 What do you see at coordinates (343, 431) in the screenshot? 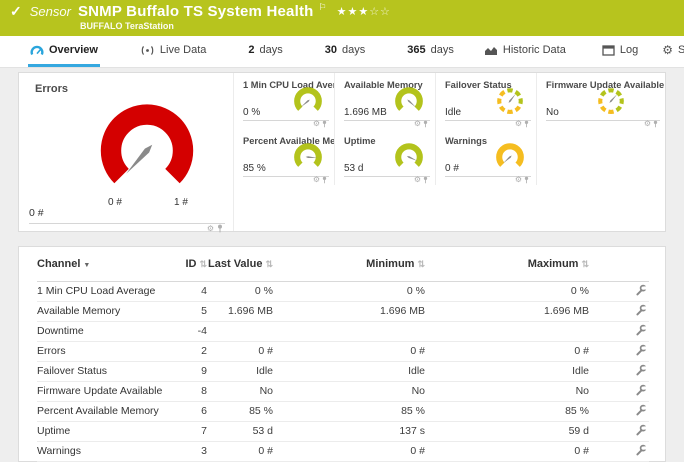
I see `table-row: Uptime 7 53 d 137 s 59 d` at bounding box center [343, 431].